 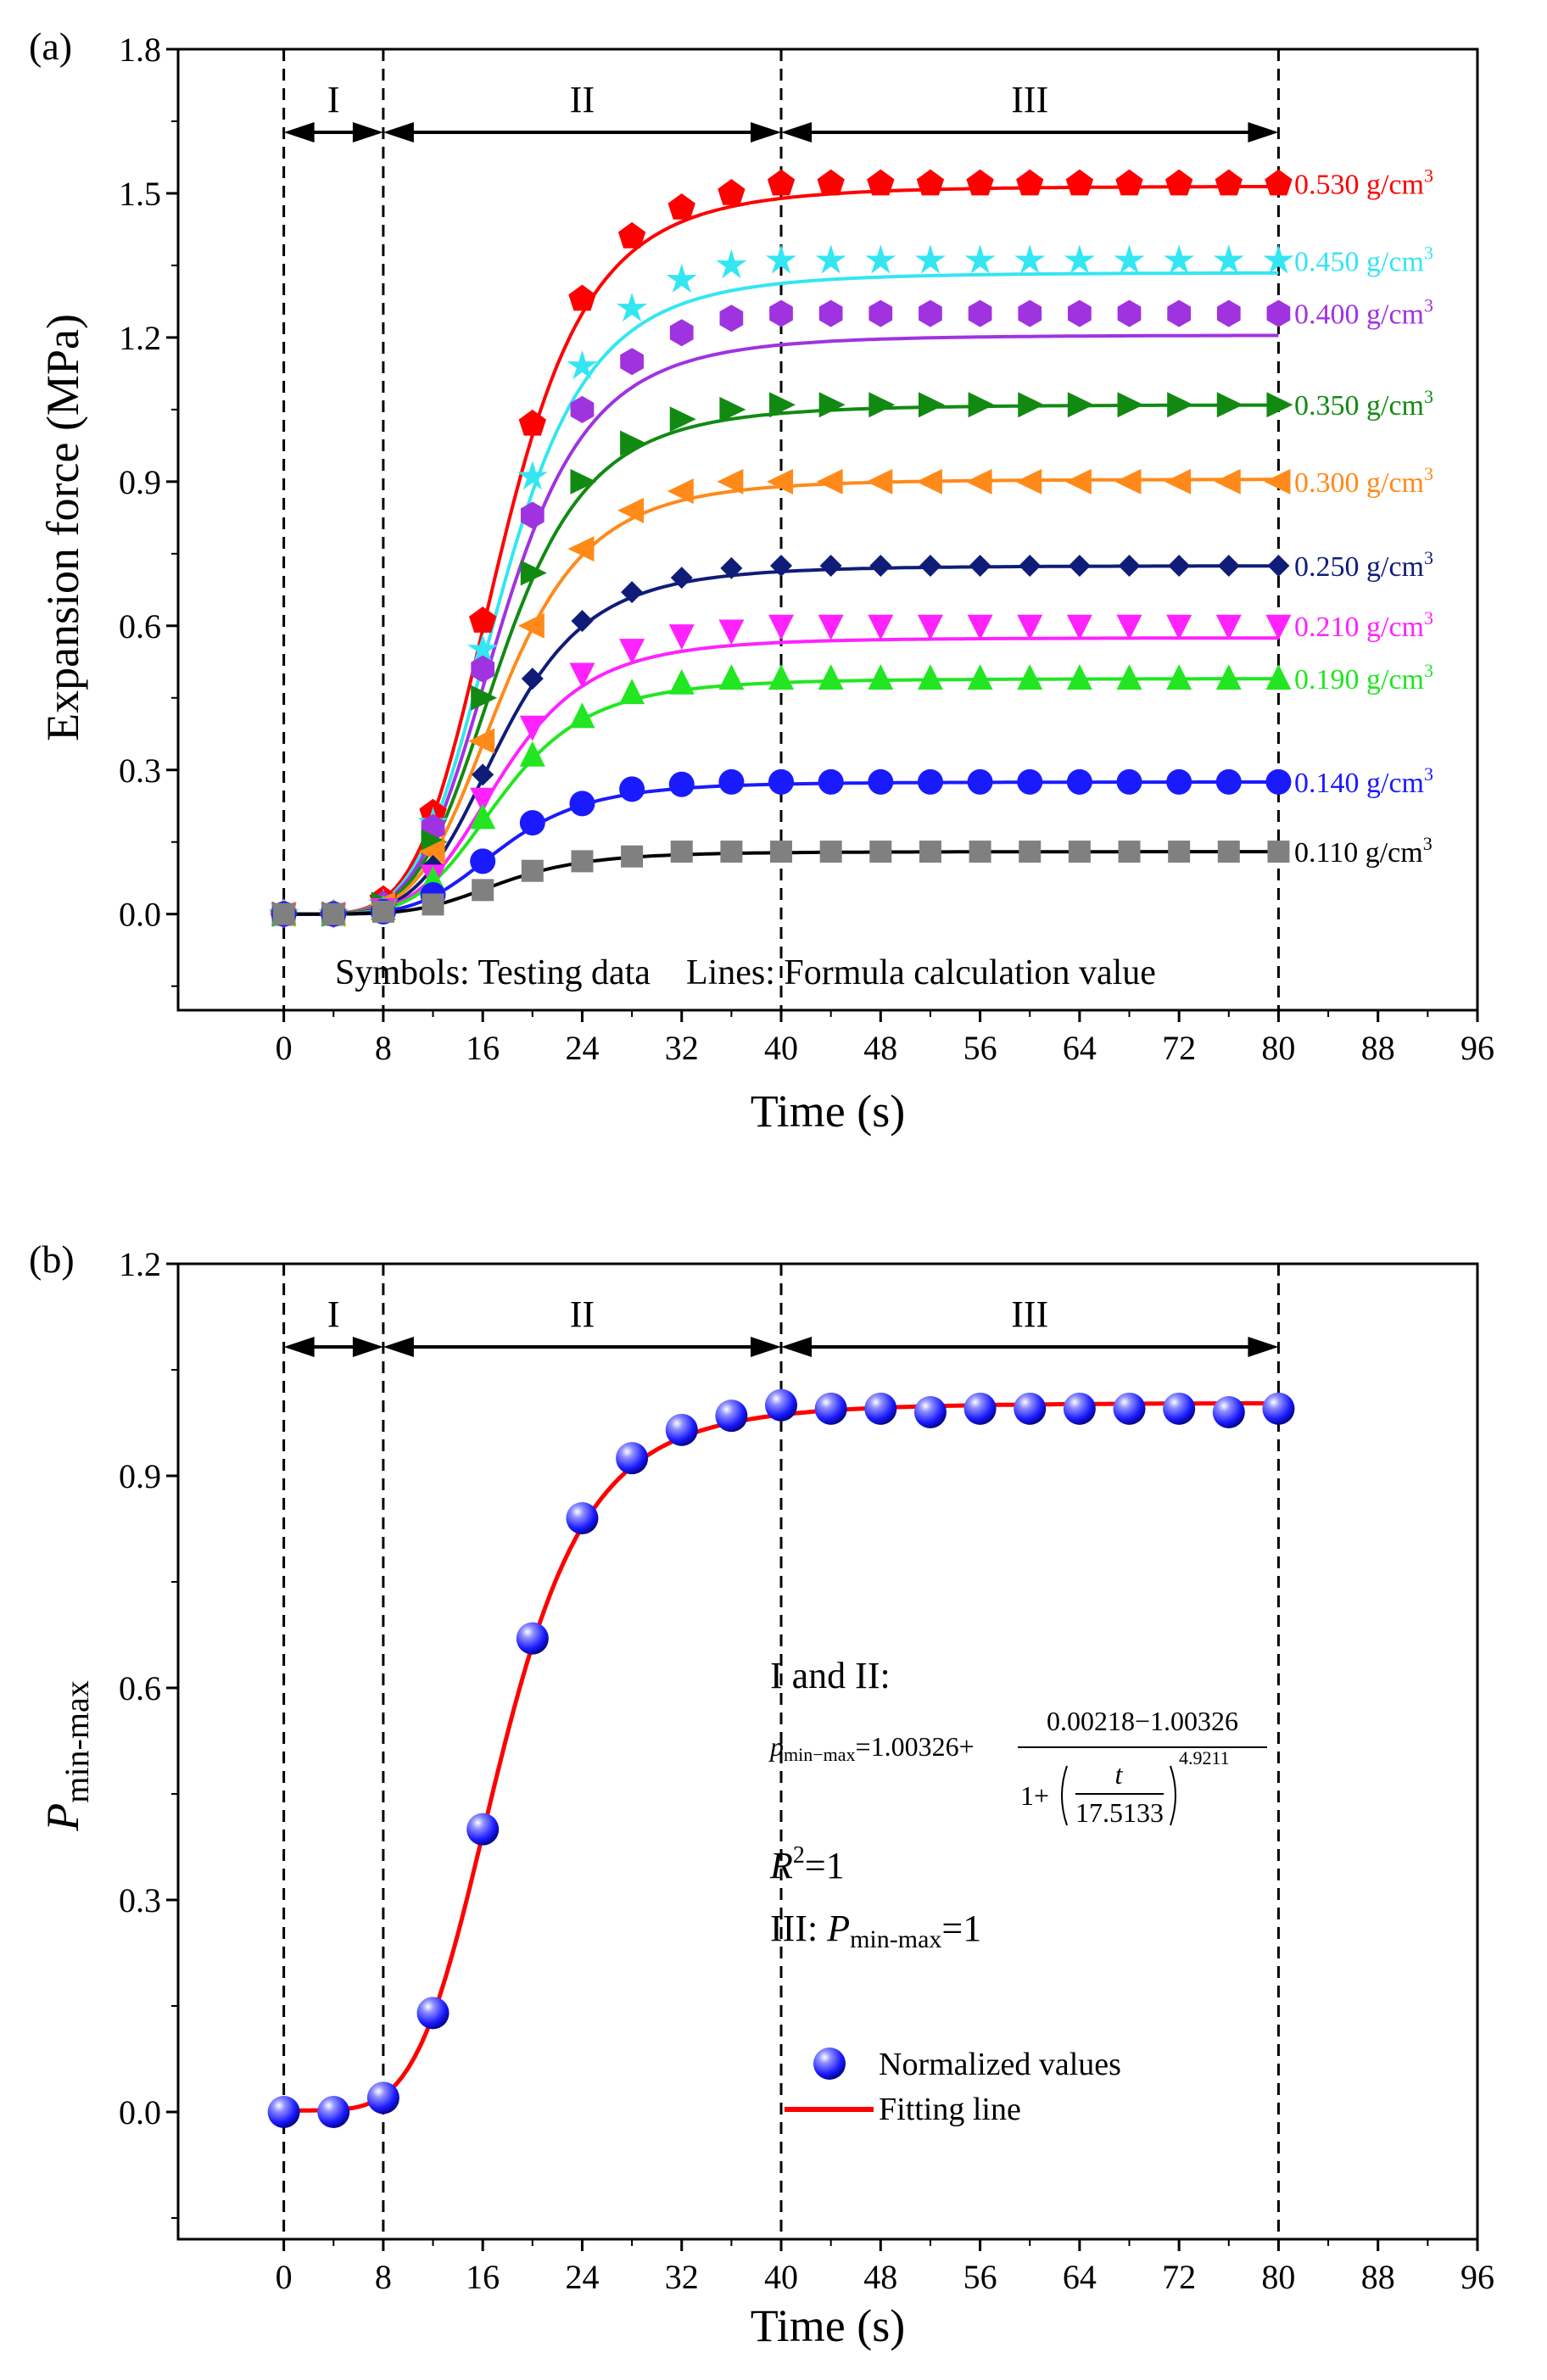 What do you see at coordinates (1205, 1757) in the screenshot?
I see `equation-exponent: 4.9211` at bounding box center [1205, 1757].